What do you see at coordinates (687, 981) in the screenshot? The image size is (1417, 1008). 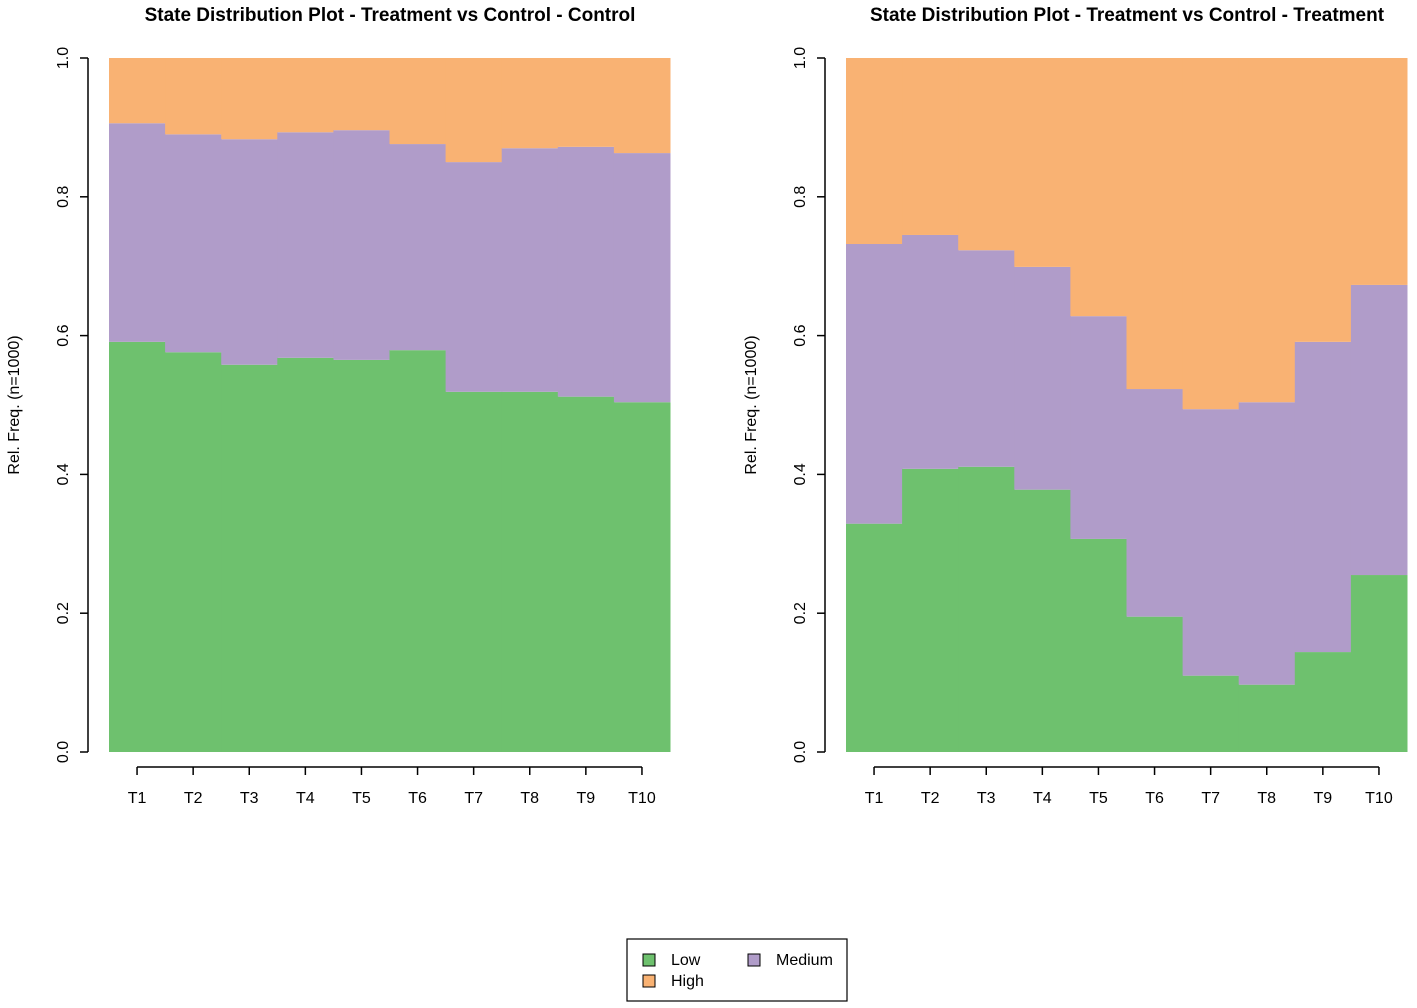 I see `legend-label: High` at bounding box center [687, 981].